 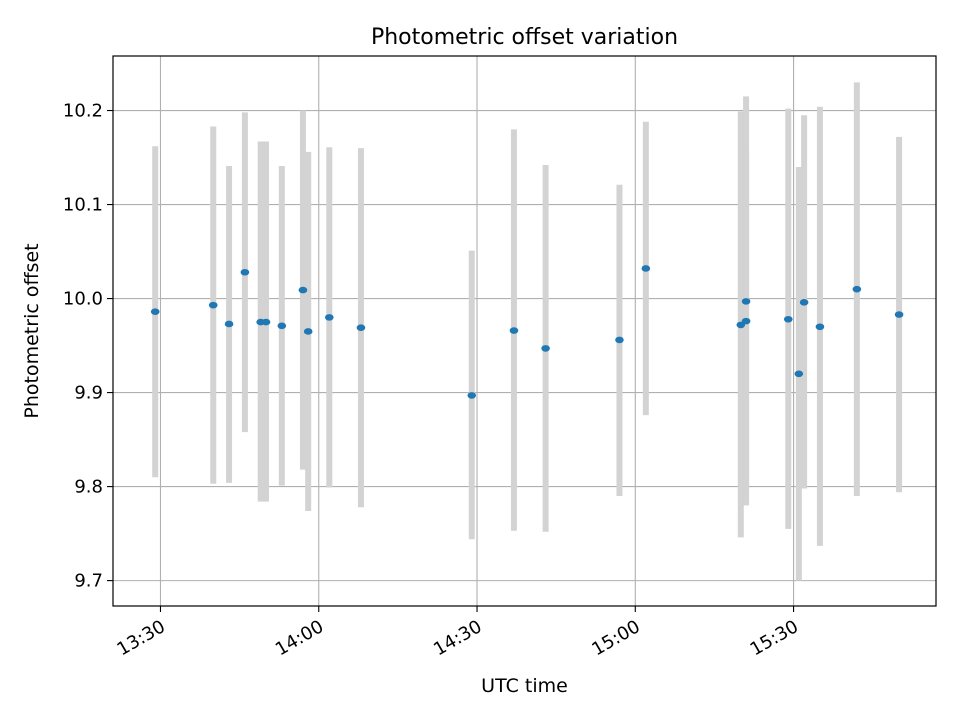 What do you see at coordinates (774, 638) in the screenshot?
I see `x-tick-label: 15:30` at bounding box center [774, 638].